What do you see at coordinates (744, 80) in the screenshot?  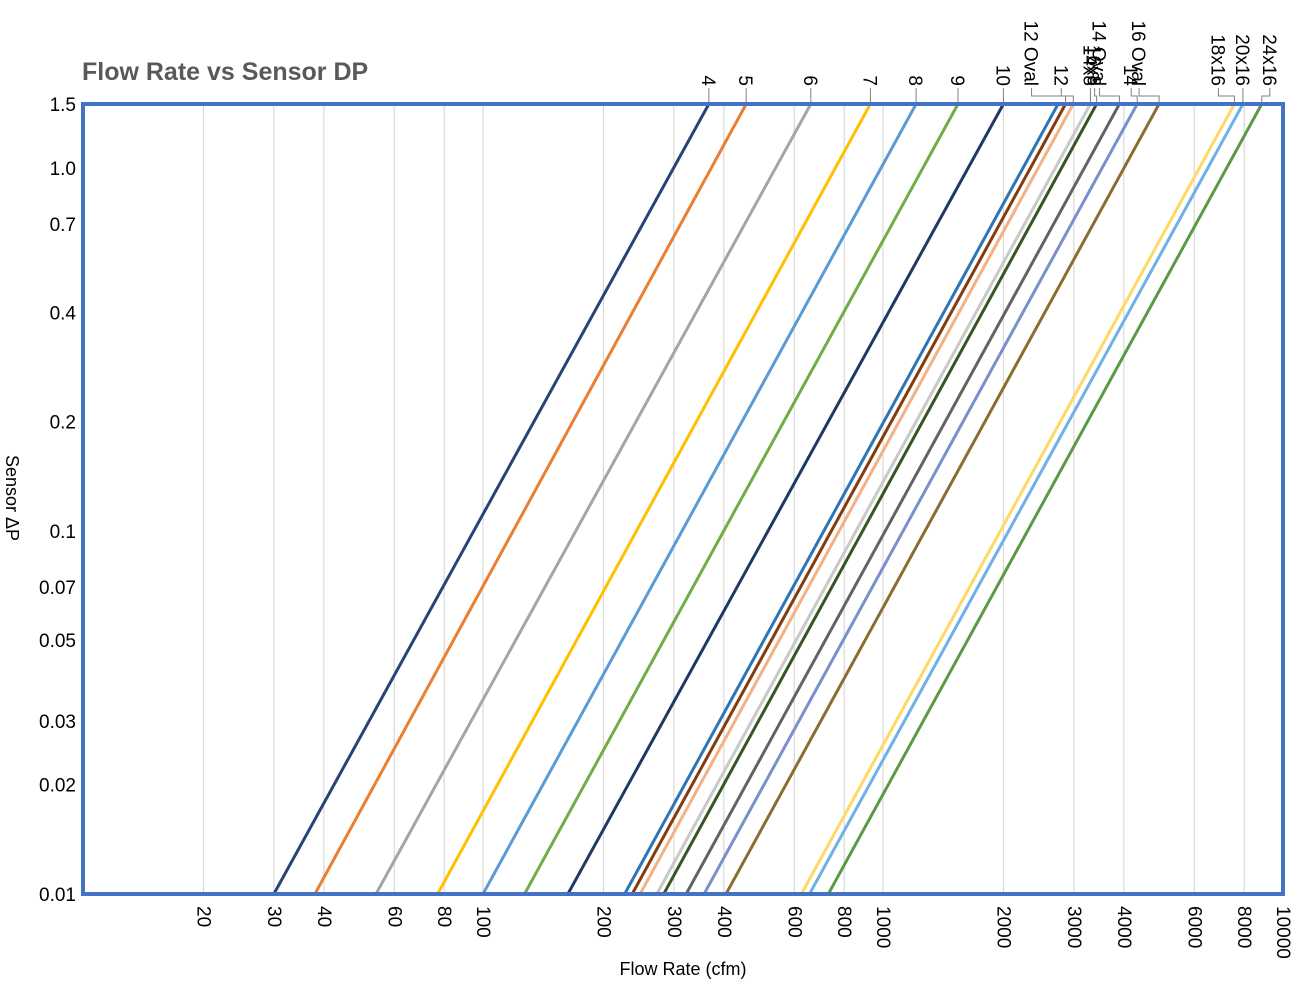 I see `series-label: 5` at bounding box center [744, 80].